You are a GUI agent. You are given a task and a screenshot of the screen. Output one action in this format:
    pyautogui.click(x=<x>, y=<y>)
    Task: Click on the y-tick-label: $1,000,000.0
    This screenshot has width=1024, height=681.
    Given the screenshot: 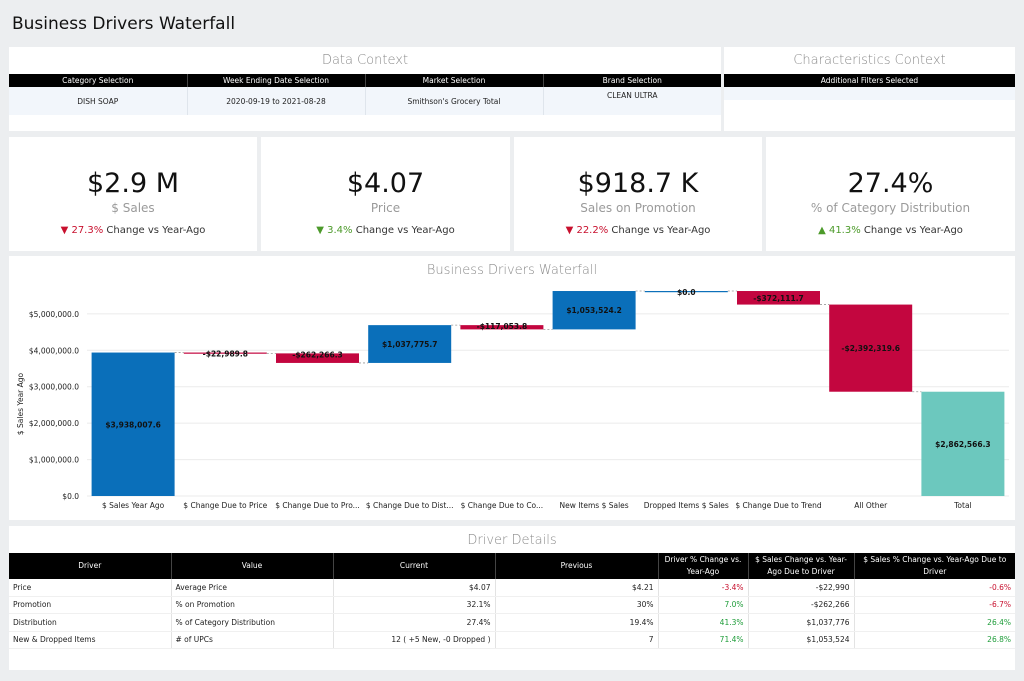 What is the action you would take?
    pyautogui.click(x=54, y=460)
    